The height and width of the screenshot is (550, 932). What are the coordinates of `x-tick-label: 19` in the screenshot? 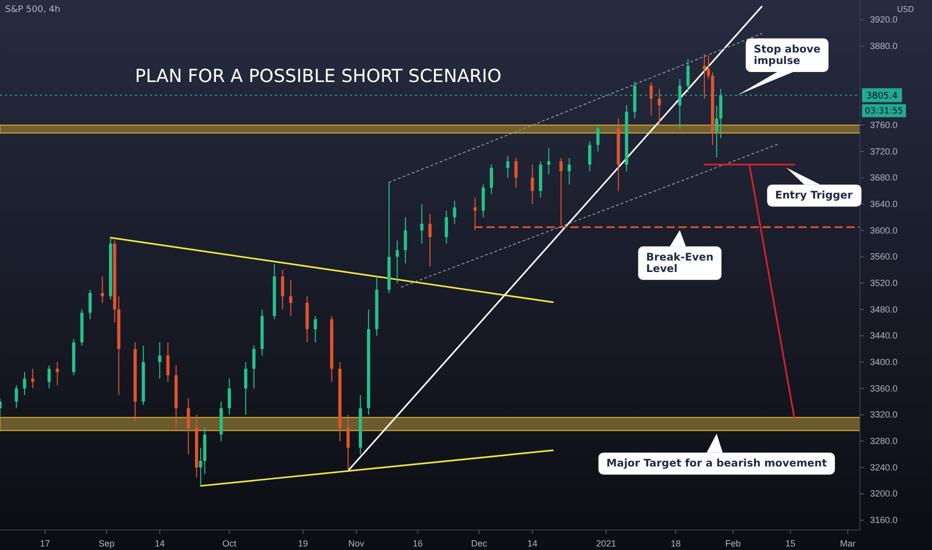 It's located at (303, 543).